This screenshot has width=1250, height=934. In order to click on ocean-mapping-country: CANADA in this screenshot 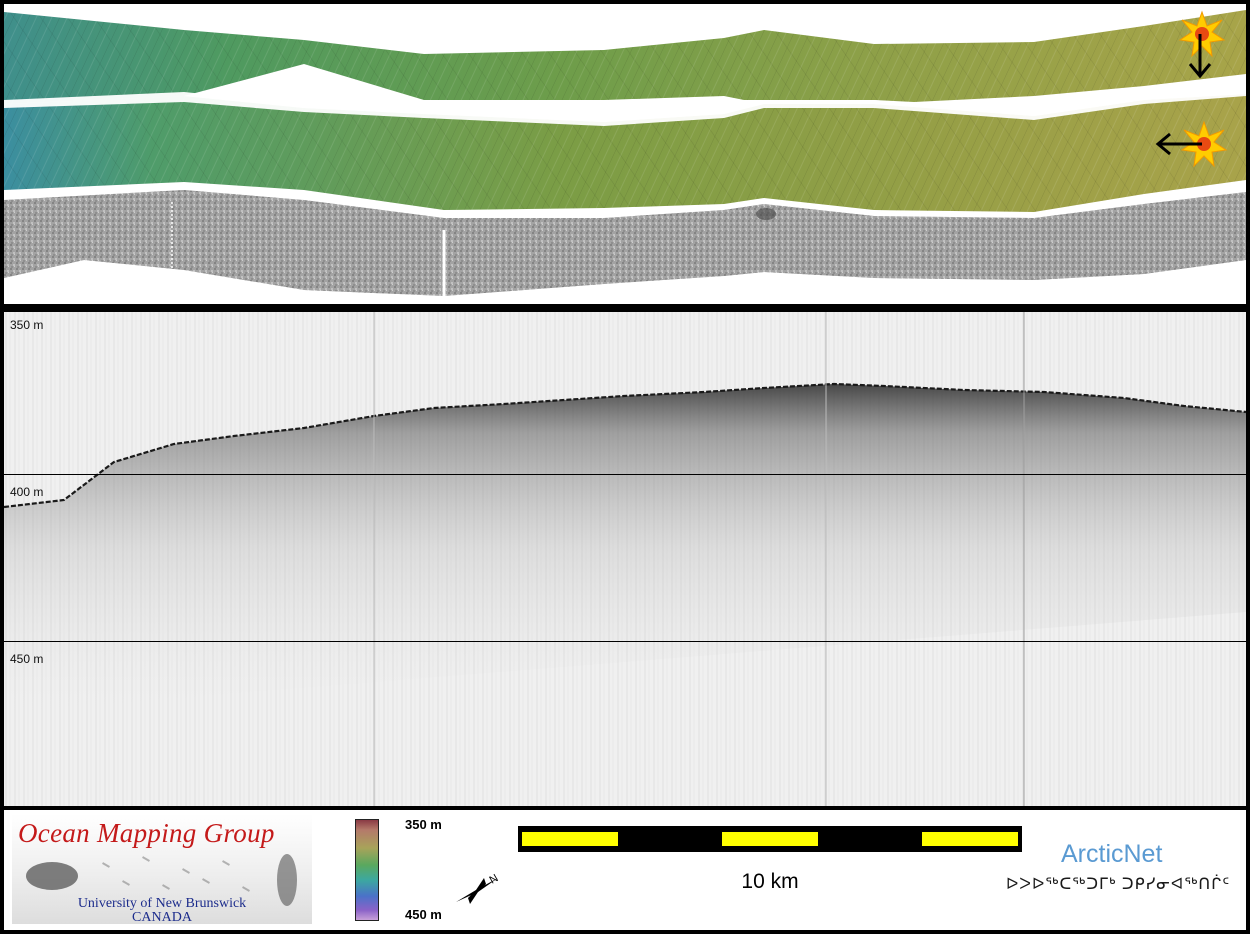, I will do `click(162, 917)`.